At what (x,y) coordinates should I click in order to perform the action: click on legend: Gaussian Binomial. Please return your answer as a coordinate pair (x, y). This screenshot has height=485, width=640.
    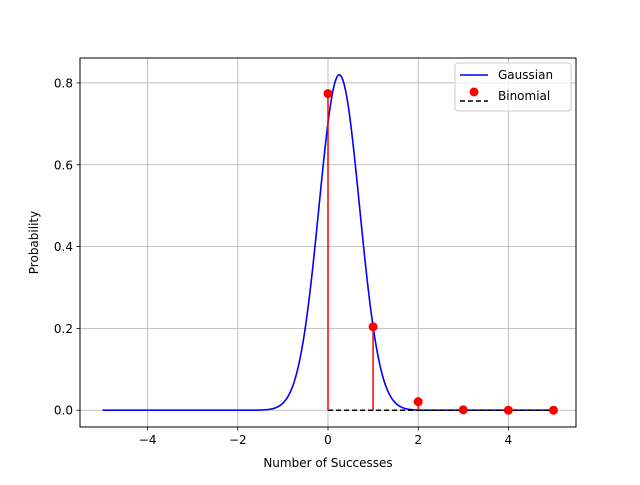
    Looking at the image, I should click on (513, 87).